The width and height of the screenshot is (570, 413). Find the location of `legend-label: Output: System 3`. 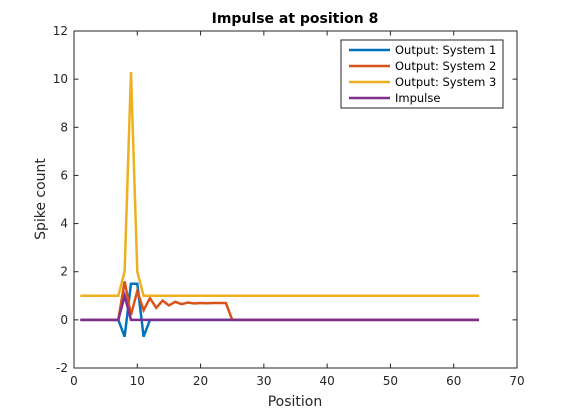

legend-label: Output: System 3 is located at coordinates (445, 82).